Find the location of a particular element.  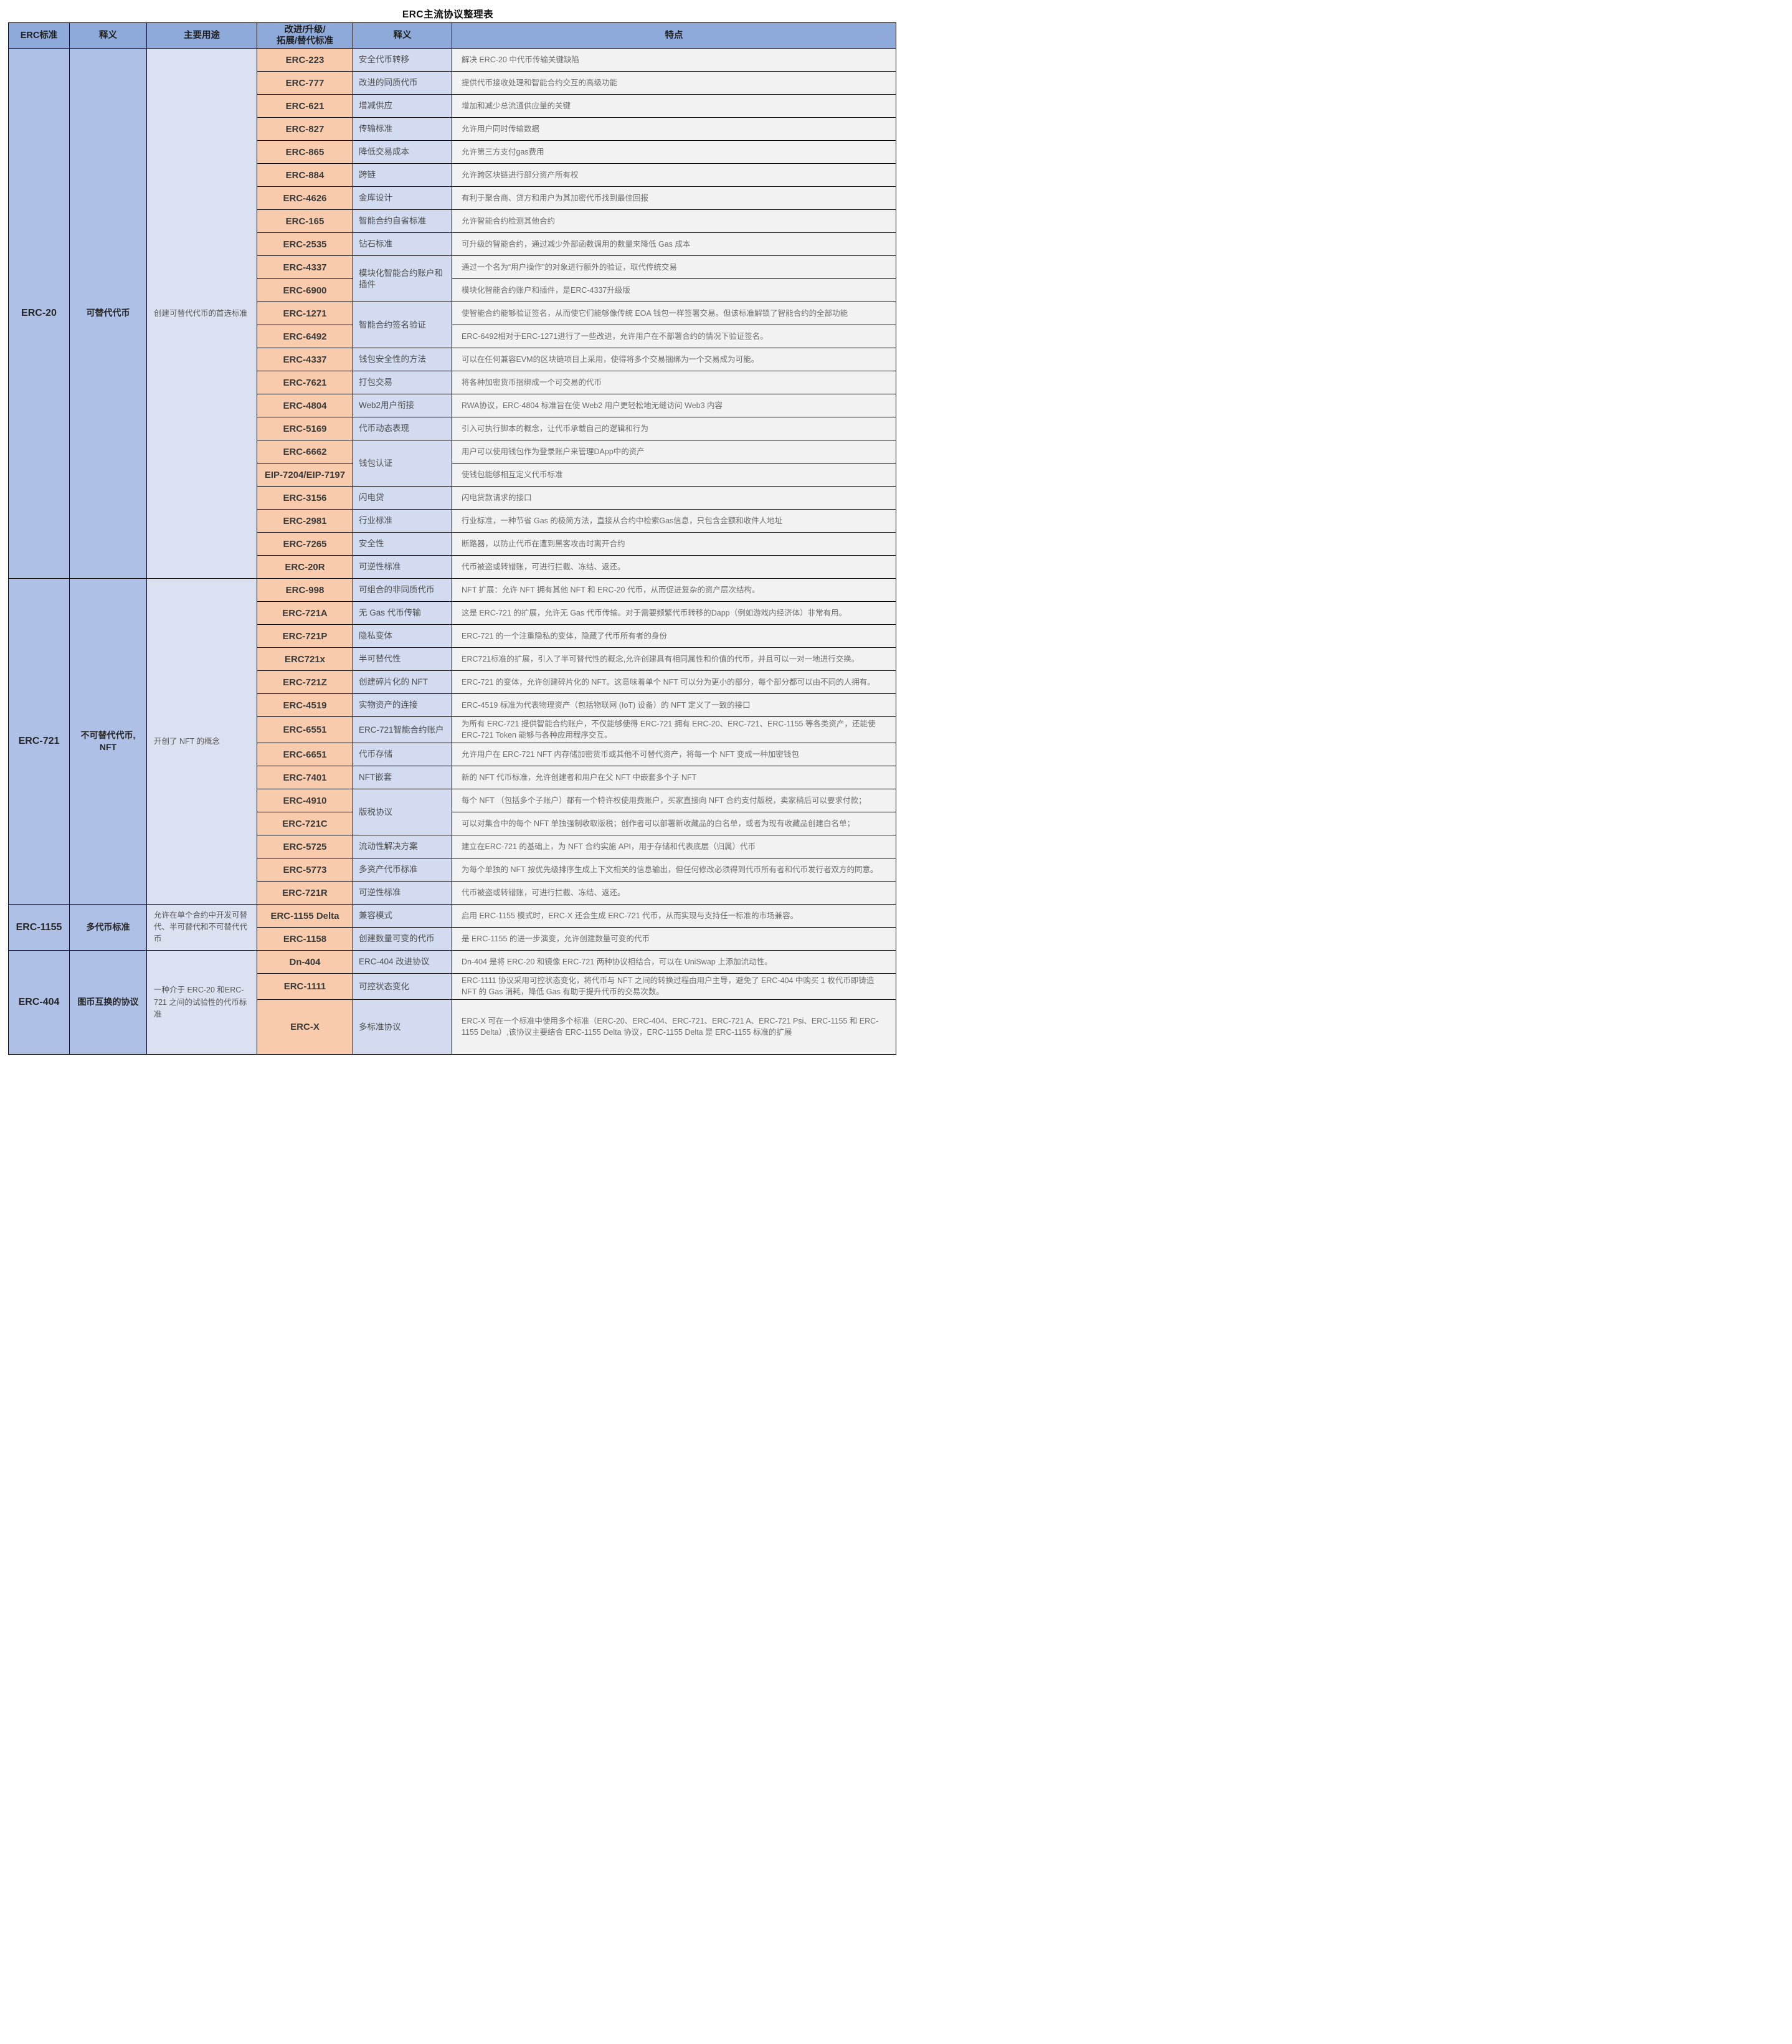

cell-derived-code: ERC-223 is located at coordinates (305, 60).